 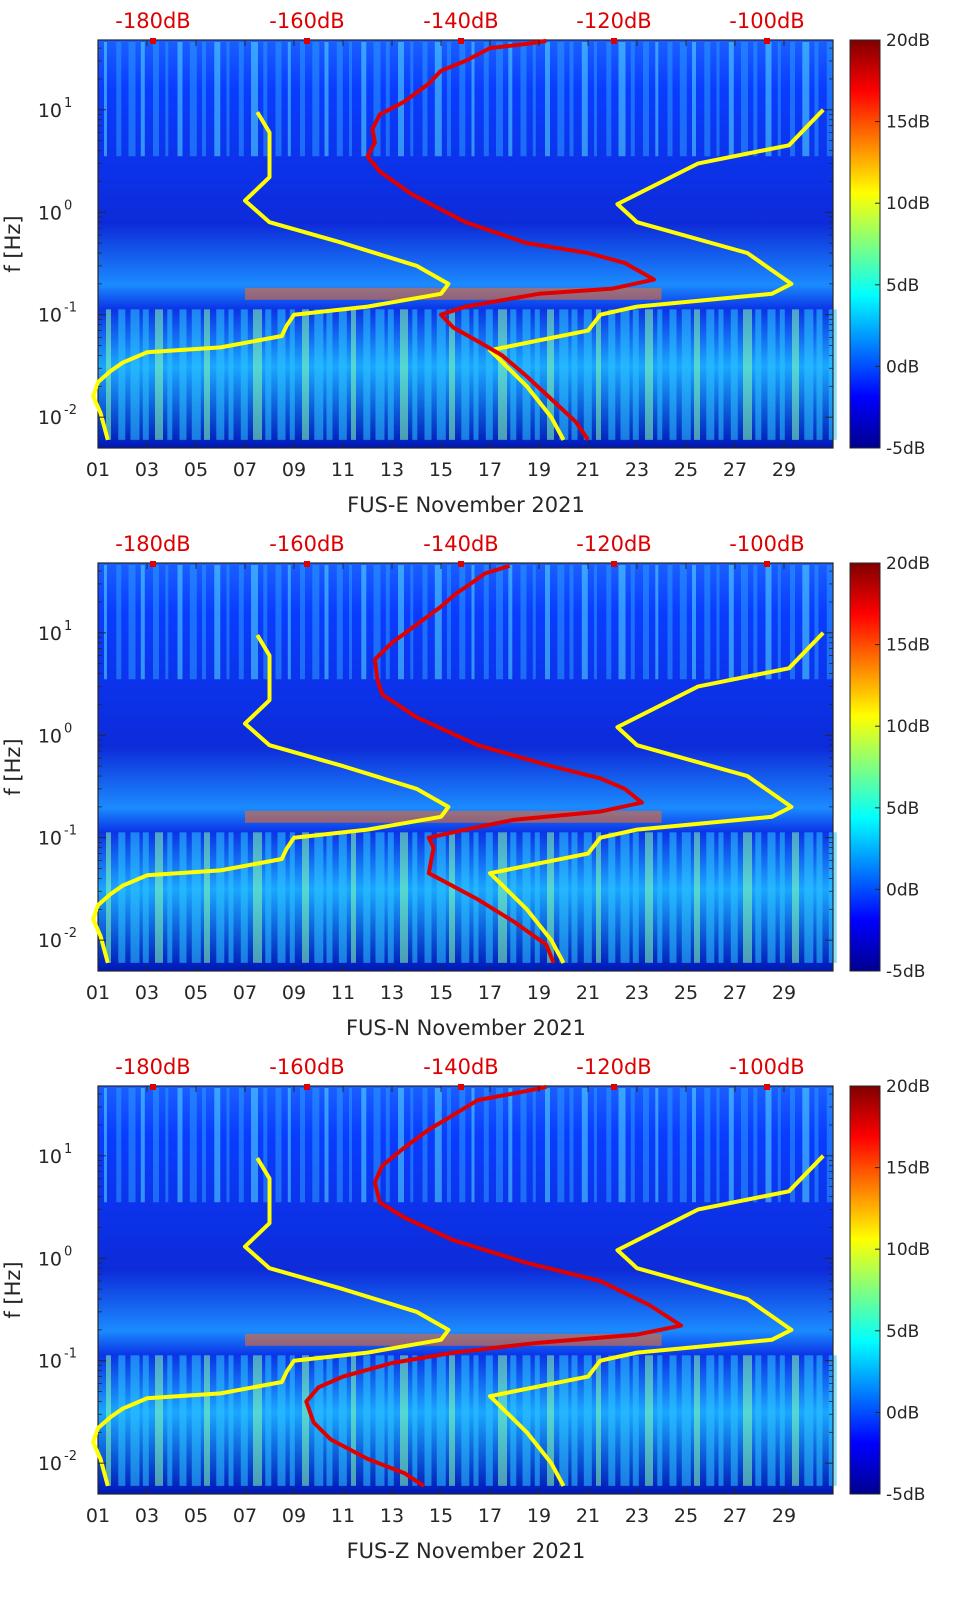 I want to click on y-tick-exponent: -2, so click(x=70, y=933).